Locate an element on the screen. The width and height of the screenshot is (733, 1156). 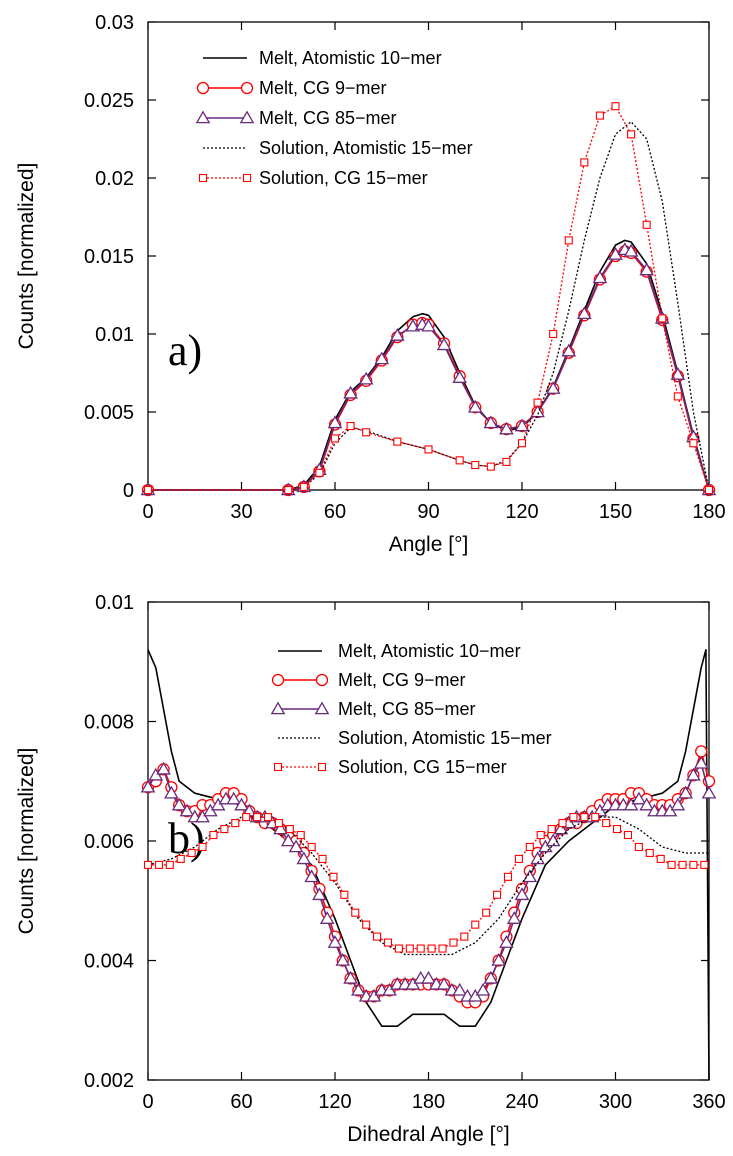
chart2-series-4-line is located at coordinates (428, 886).